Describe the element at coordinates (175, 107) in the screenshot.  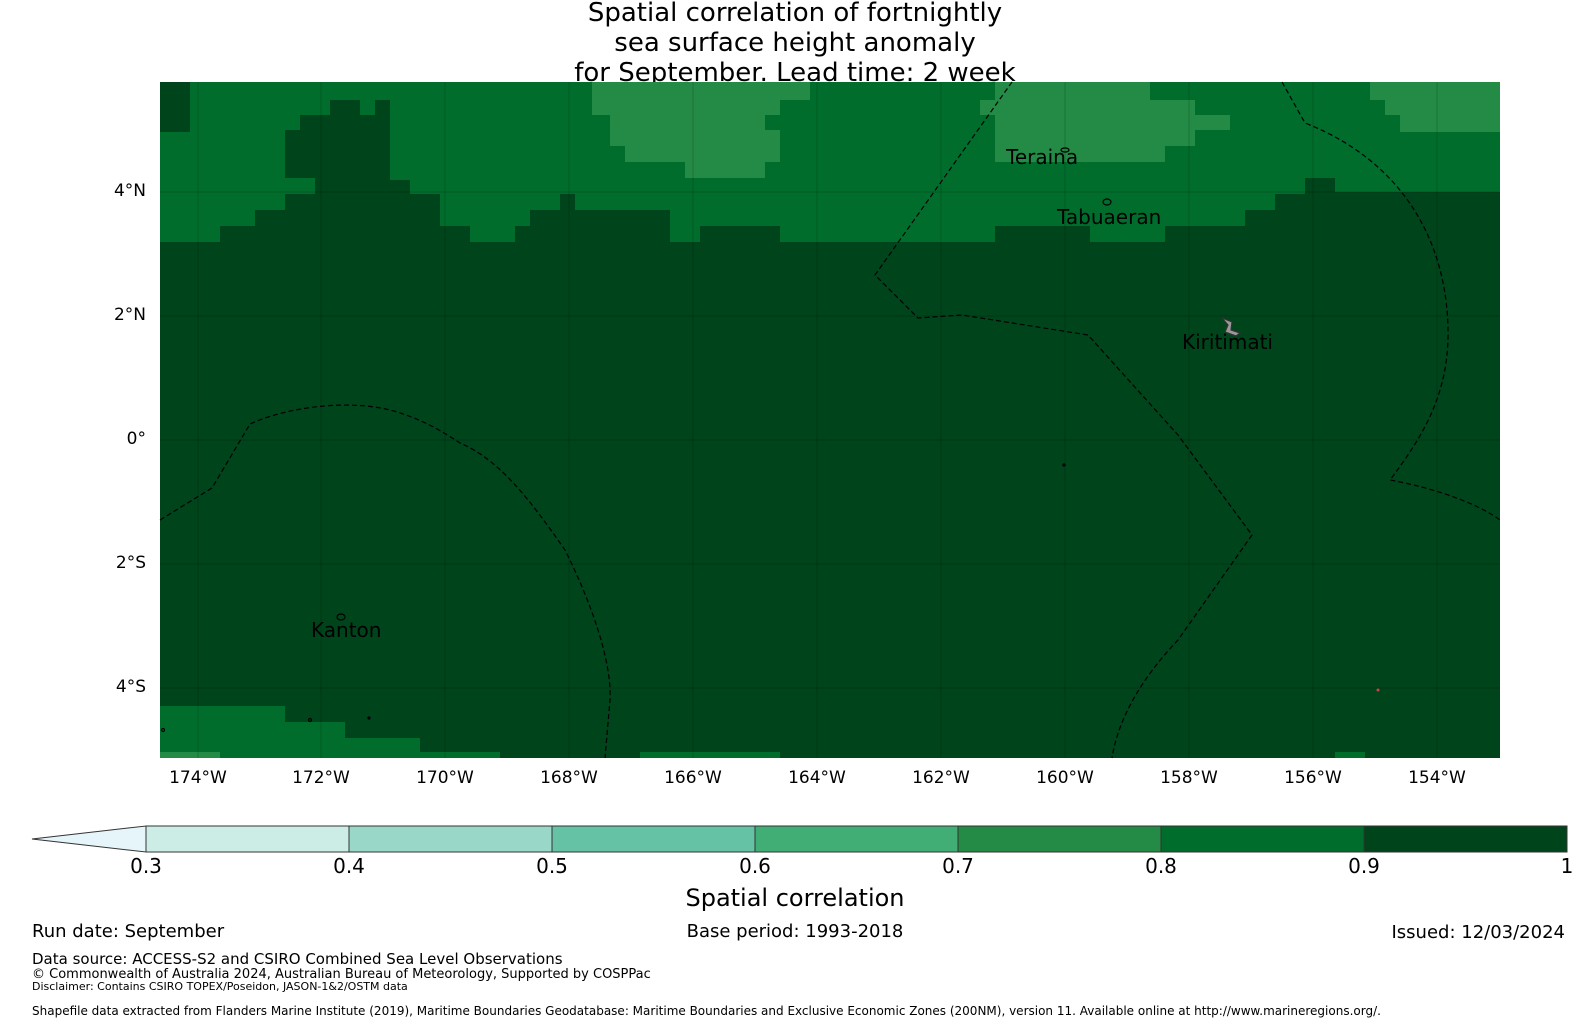
I see `correlation-patch-corner` at that location.